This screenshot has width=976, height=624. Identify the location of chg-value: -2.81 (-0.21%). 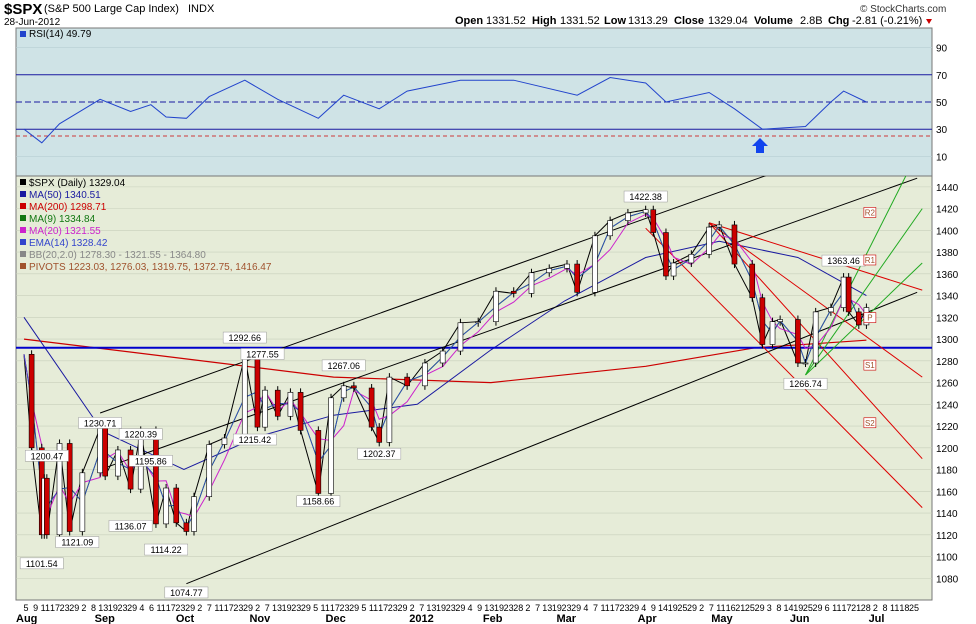
(887, 21).